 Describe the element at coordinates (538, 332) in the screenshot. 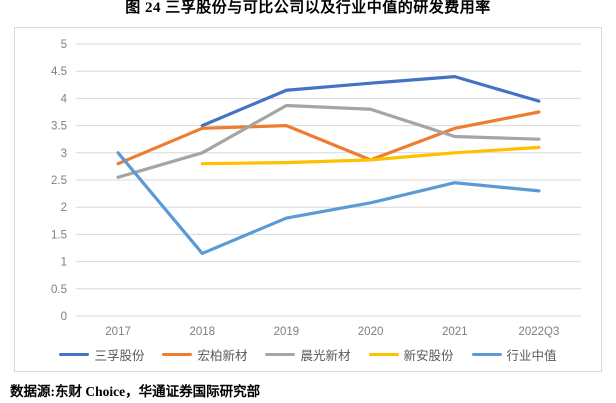

I see `x-axis-tick-label: 2022Q3` at that location.